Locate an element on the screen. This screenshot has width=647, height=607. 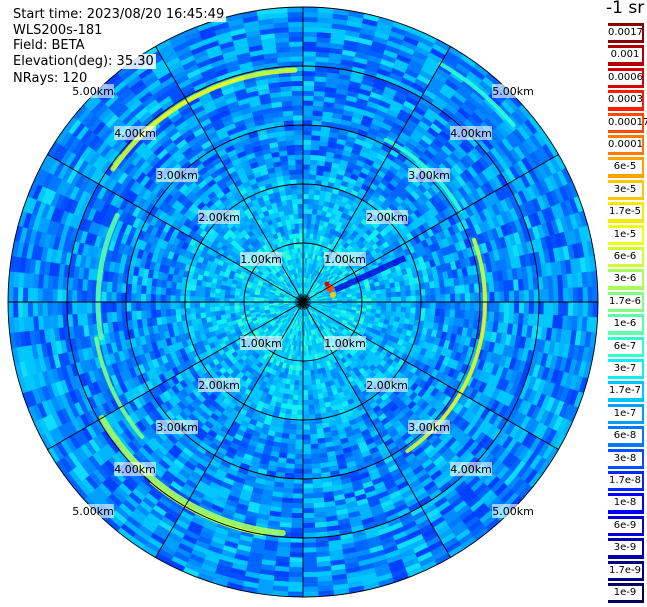
colorbar-tick-label: 1e-7 is located at coordinates (625, 413).